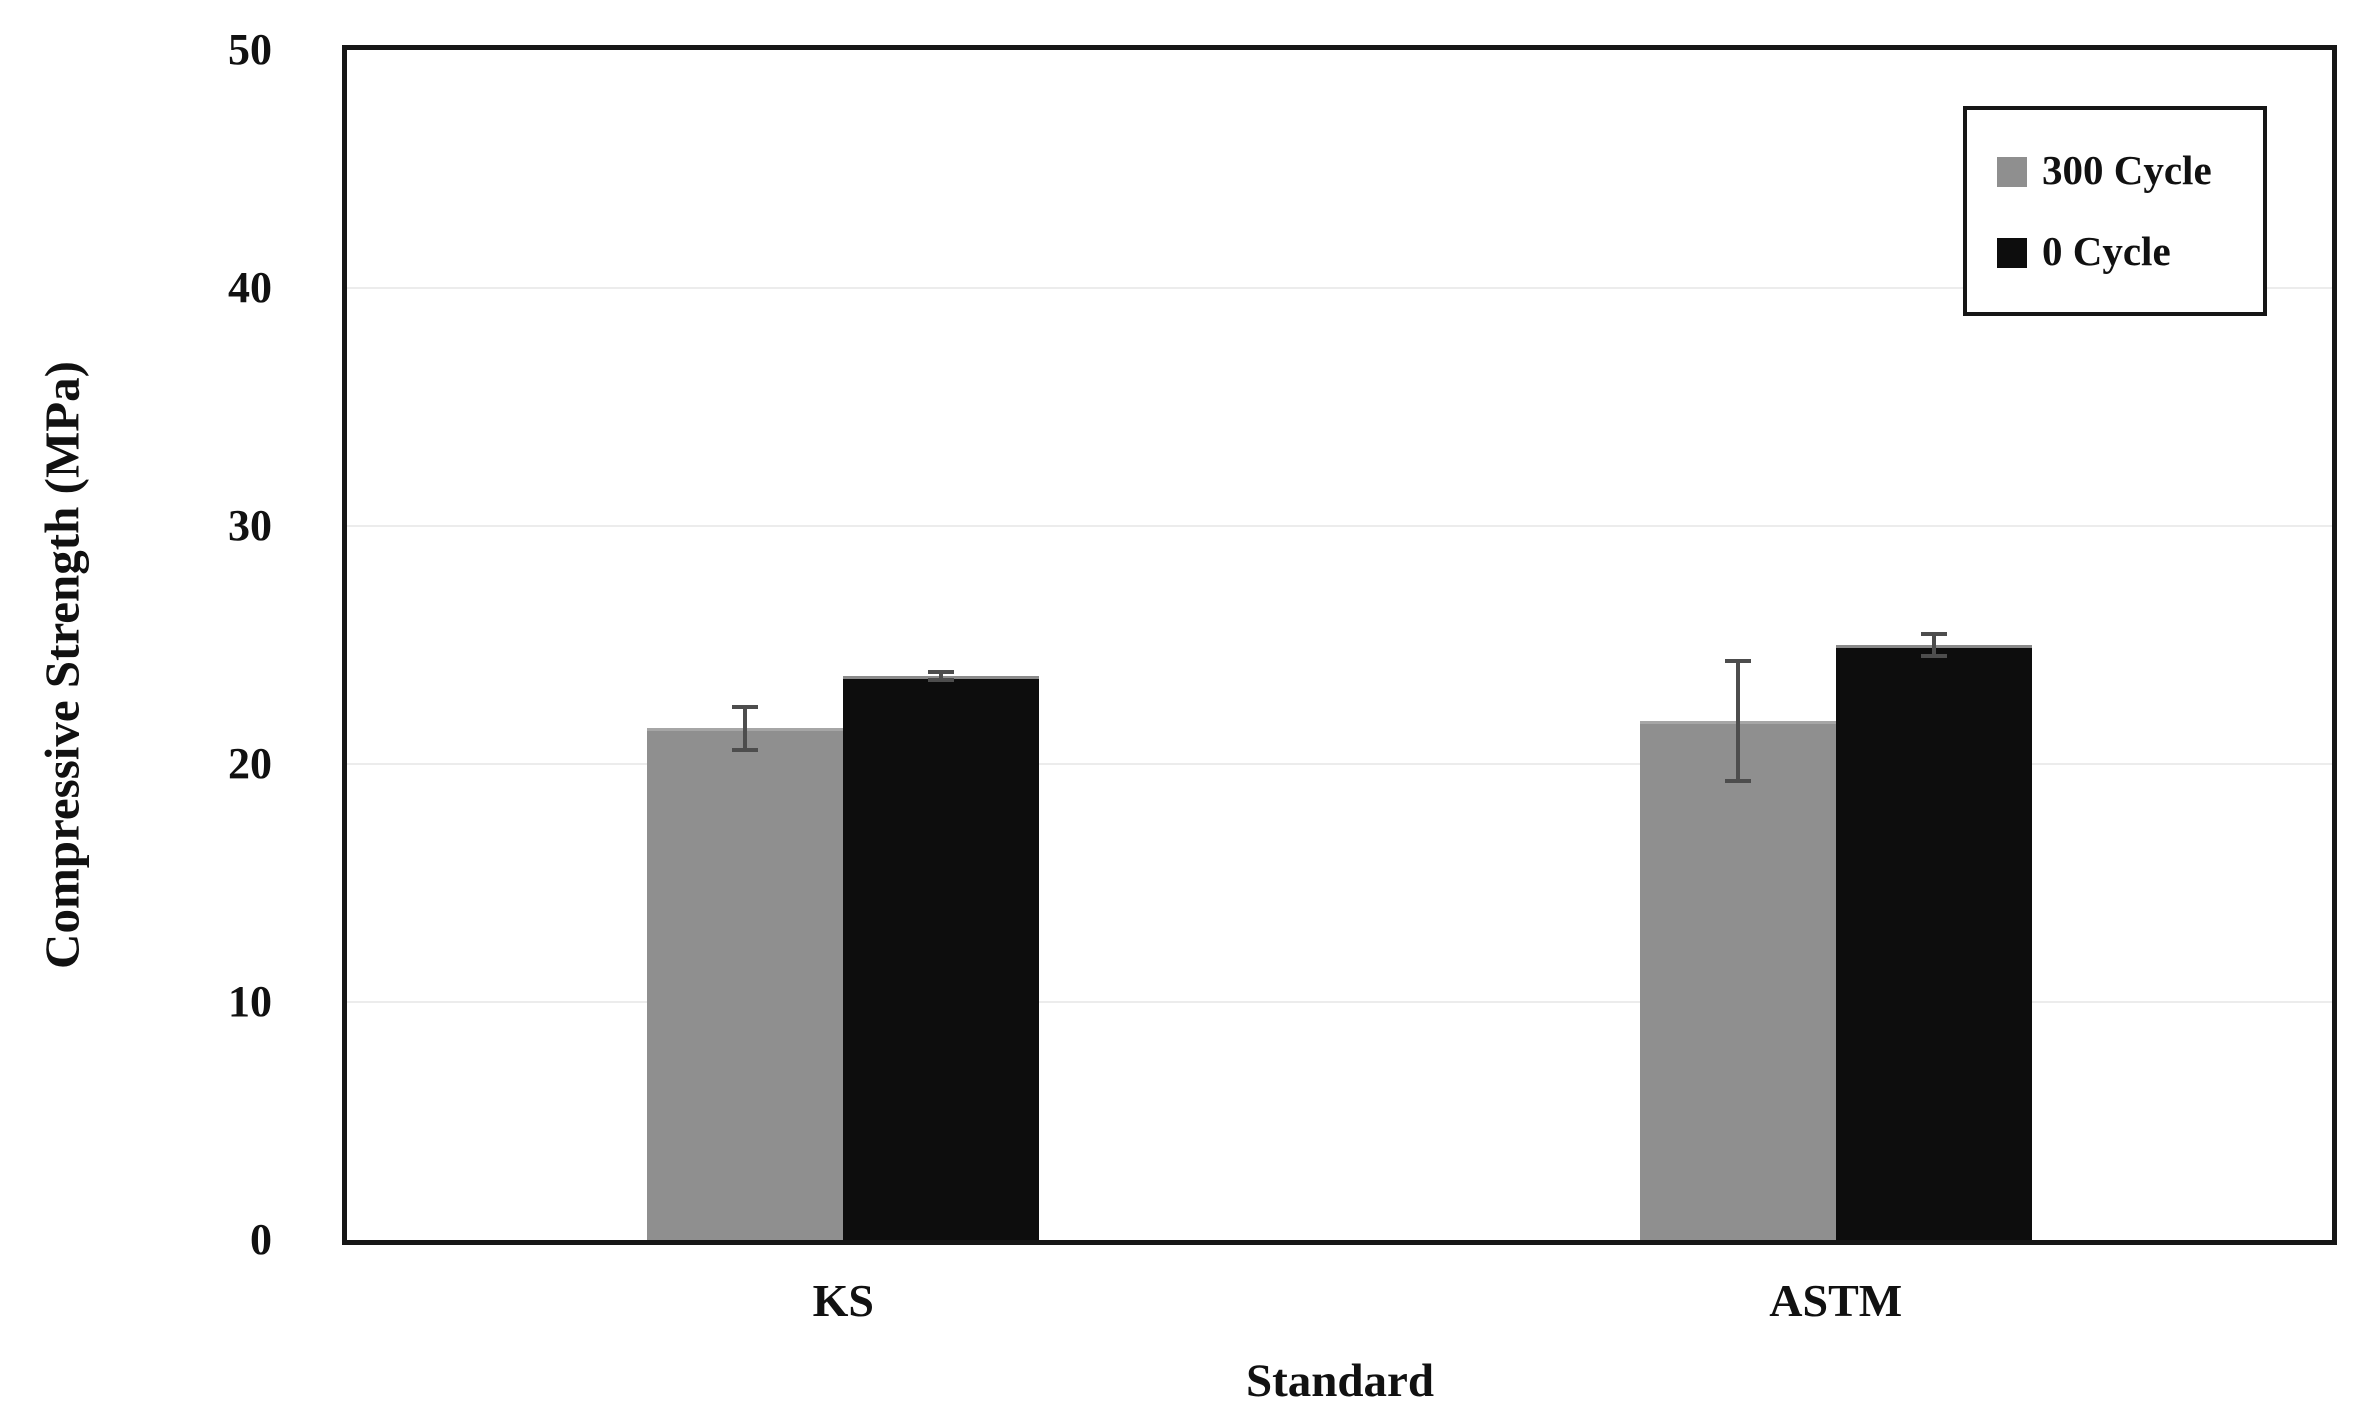  What do you see at coordinates (2106, 251) in the screenshot?
I see `legend-label: 0 Cycle` at bounding box center [2106, 251].